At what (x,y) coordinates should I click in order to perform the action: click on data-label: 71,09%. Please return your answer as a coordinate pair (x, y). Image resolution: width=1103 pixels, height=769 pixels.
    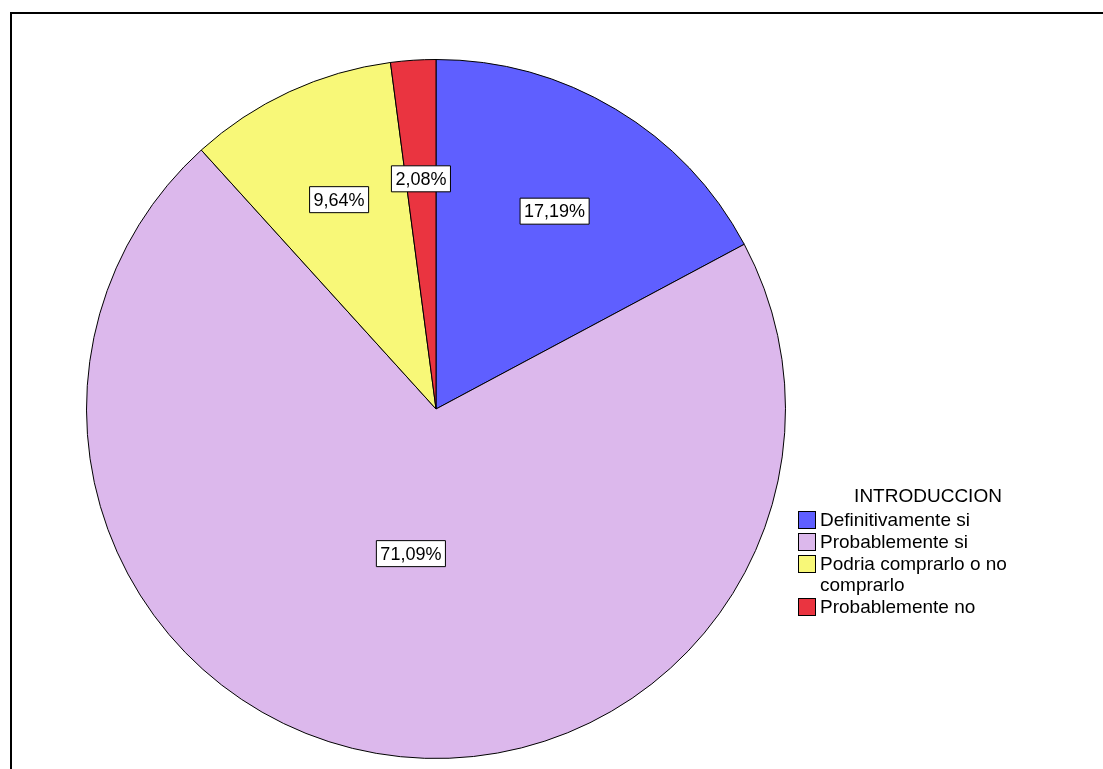
    Looking at the image, I should click on (411, 553).